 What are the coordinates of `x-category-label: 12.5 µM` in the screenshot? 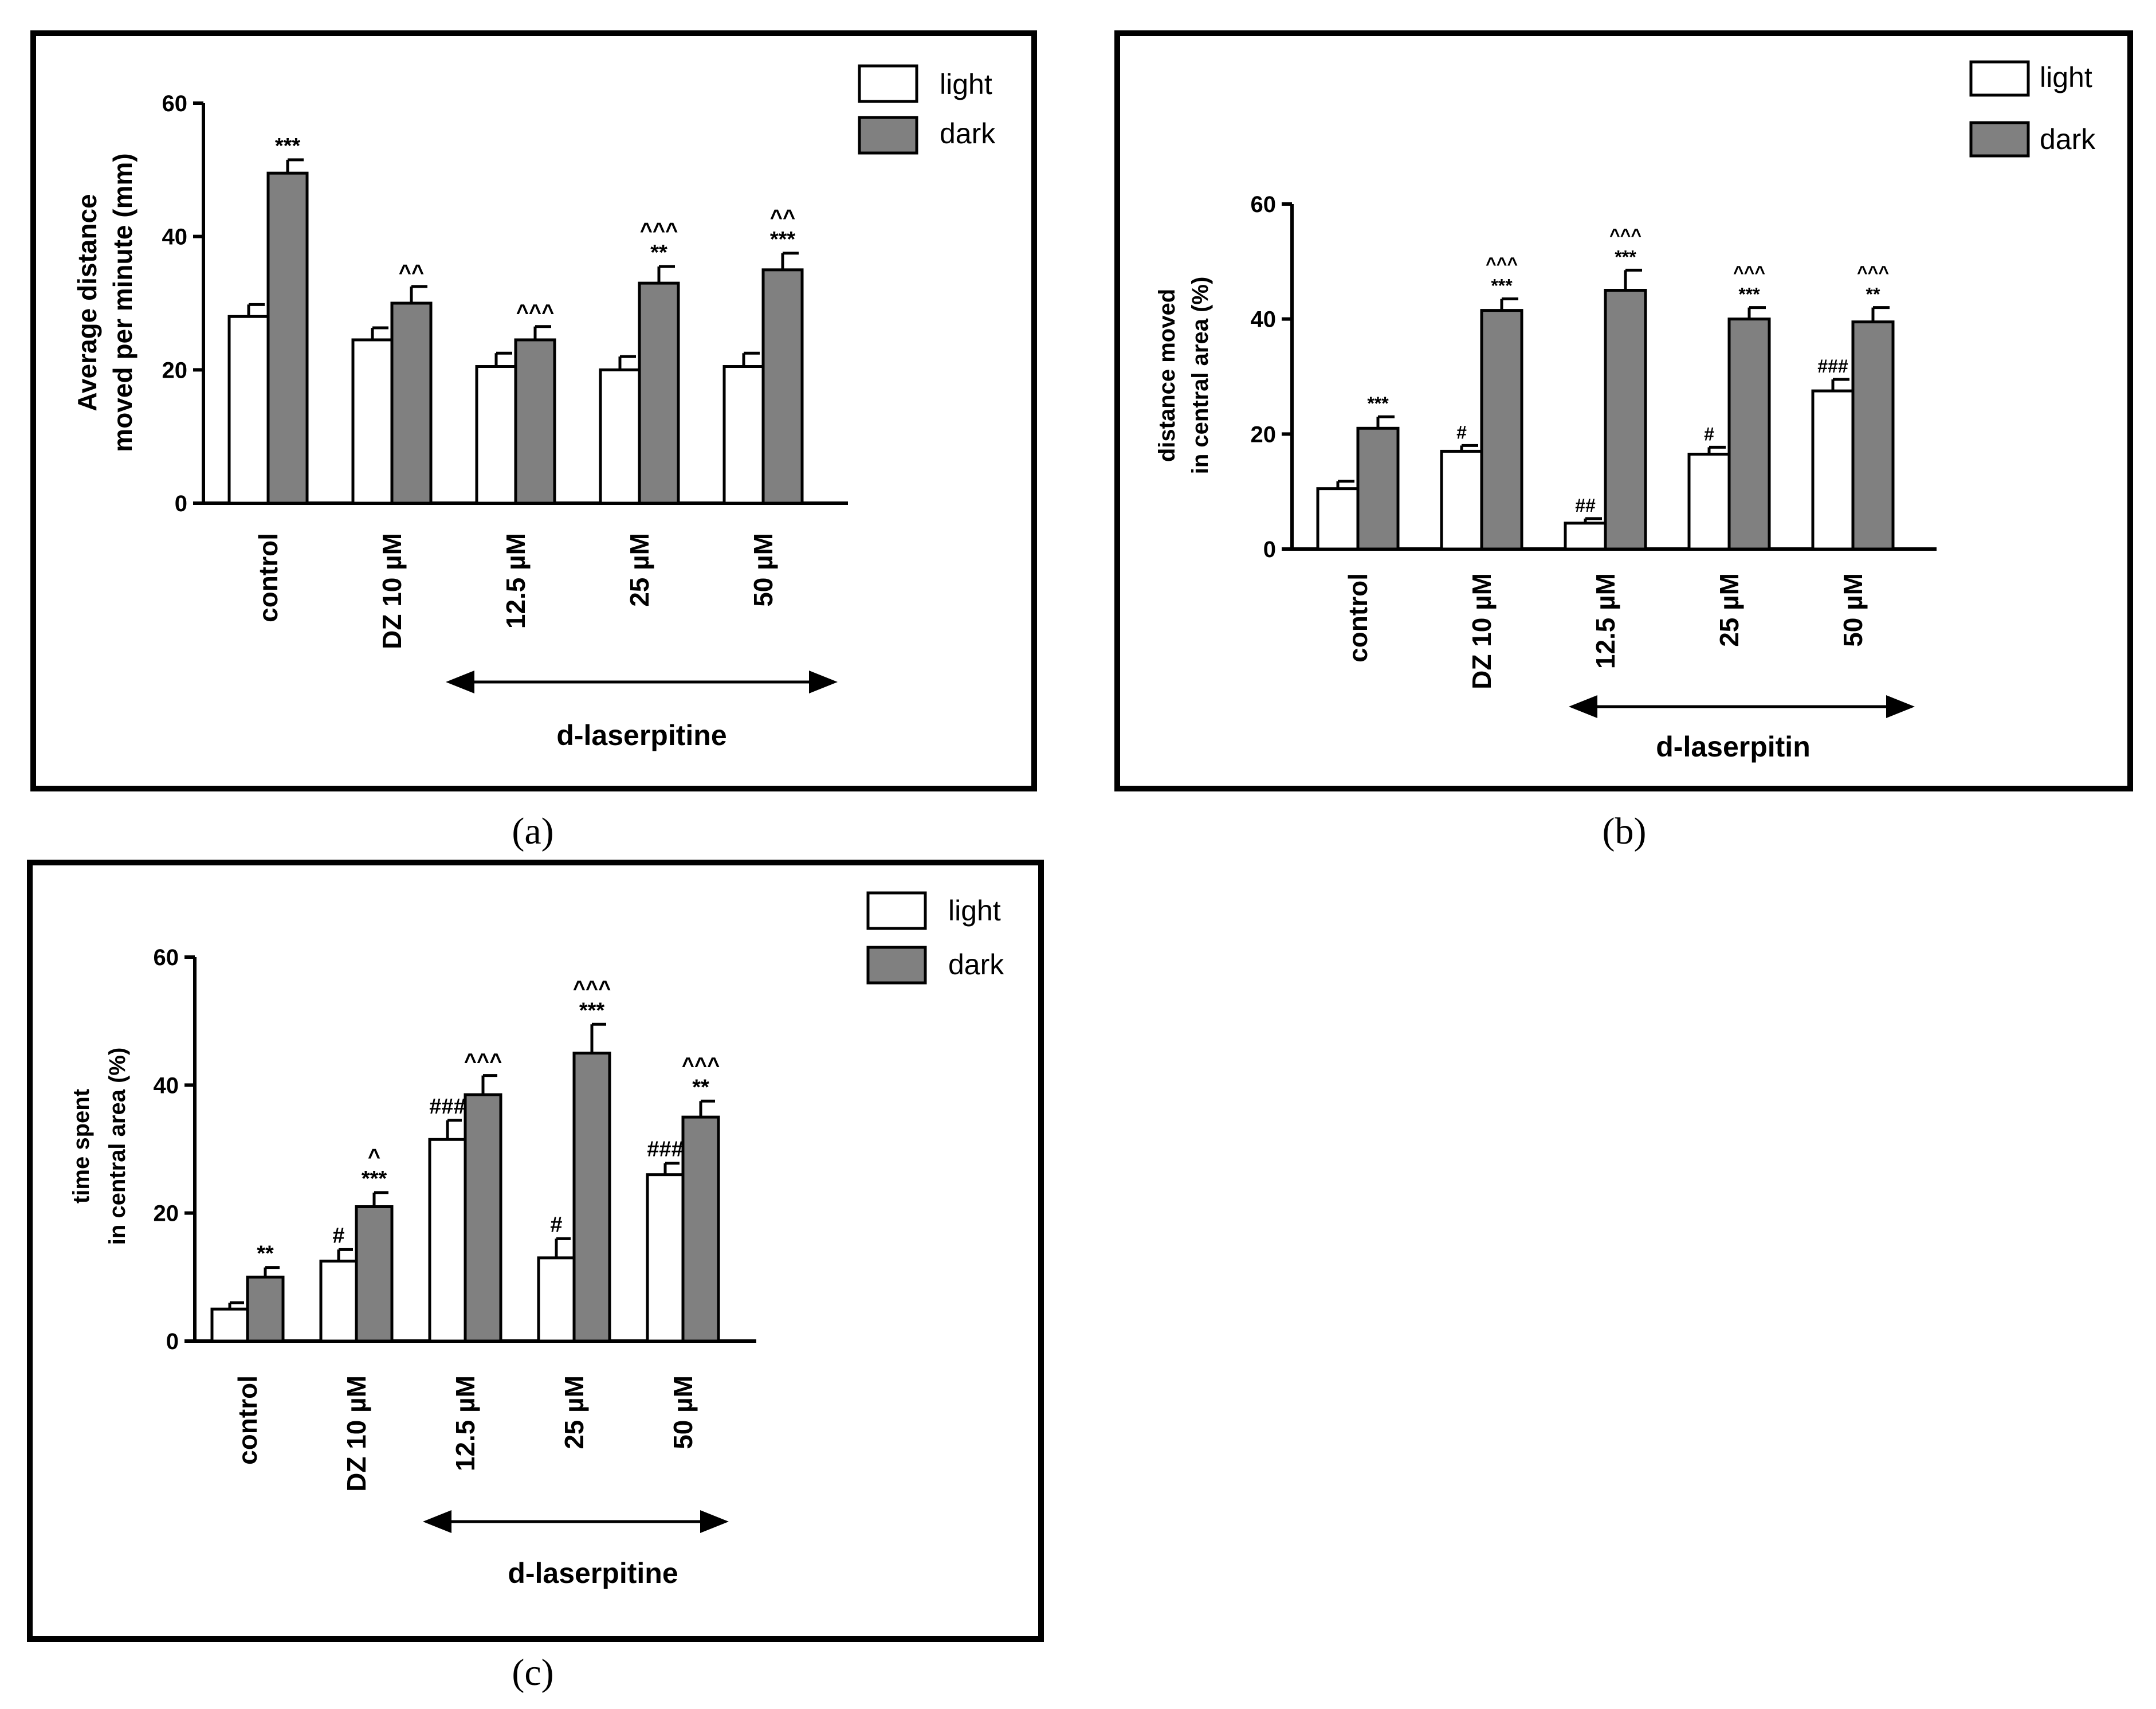 It's located at (516, 581).